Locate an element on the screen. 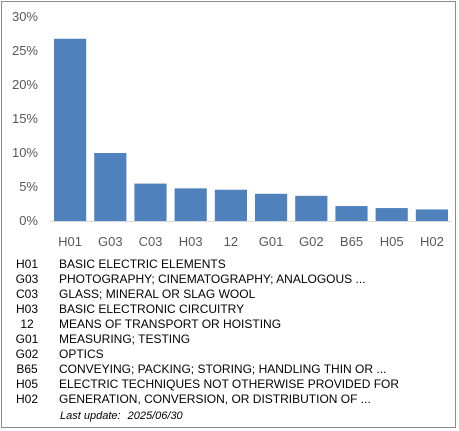 This screenshot has width=459, height=431. last-update: Last update: 2025/06/30 is located at coordinates (123, 416).